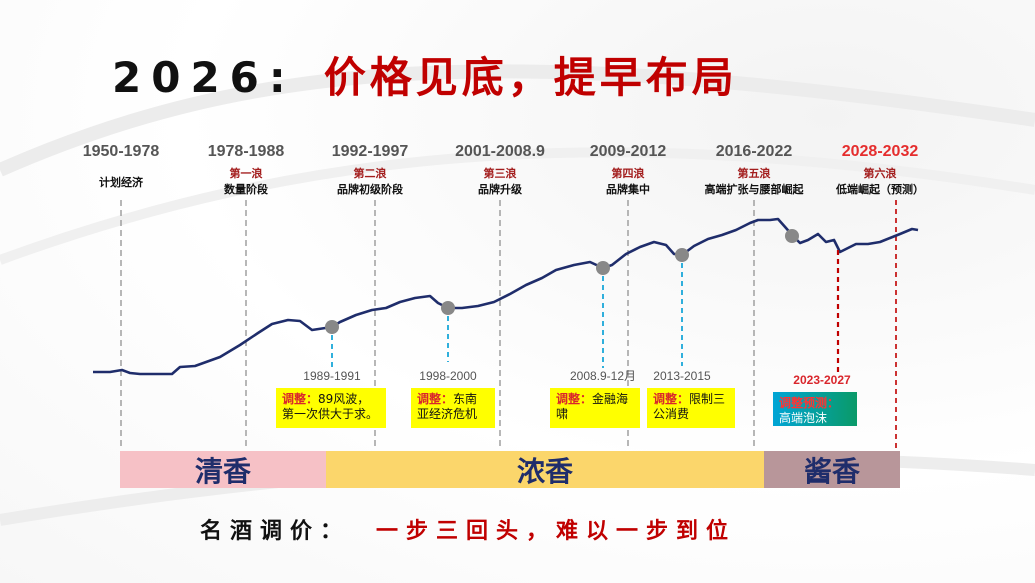 The height and width of the screenshot is (583, 1035). I want to click on aroma-band: 清香, so click(223, 469).